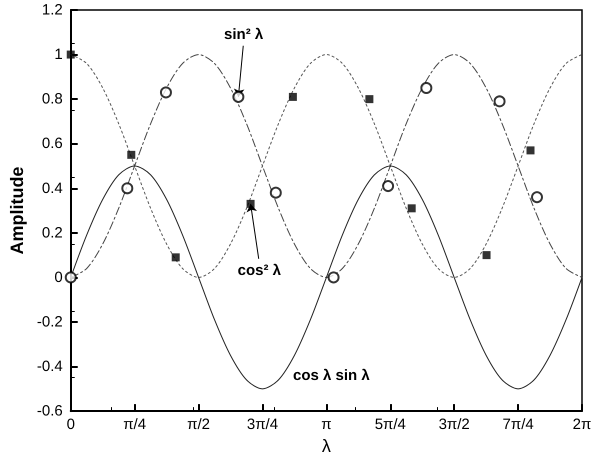 The image size is (598, 460). I want to click on annotation: cos² λ, so click(260, 270).